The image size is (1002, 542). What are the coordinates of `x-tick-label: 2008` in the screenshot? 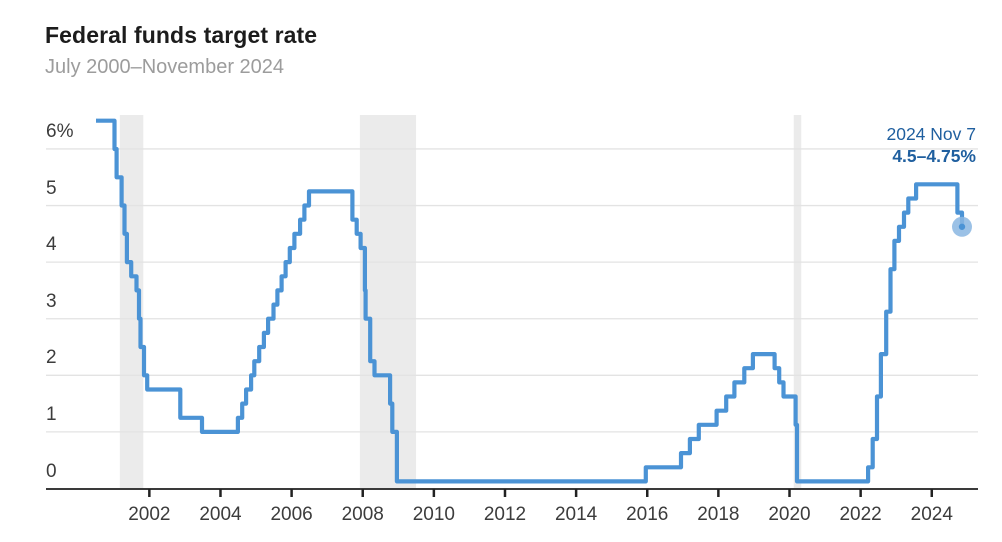 It's located at (362, 514).